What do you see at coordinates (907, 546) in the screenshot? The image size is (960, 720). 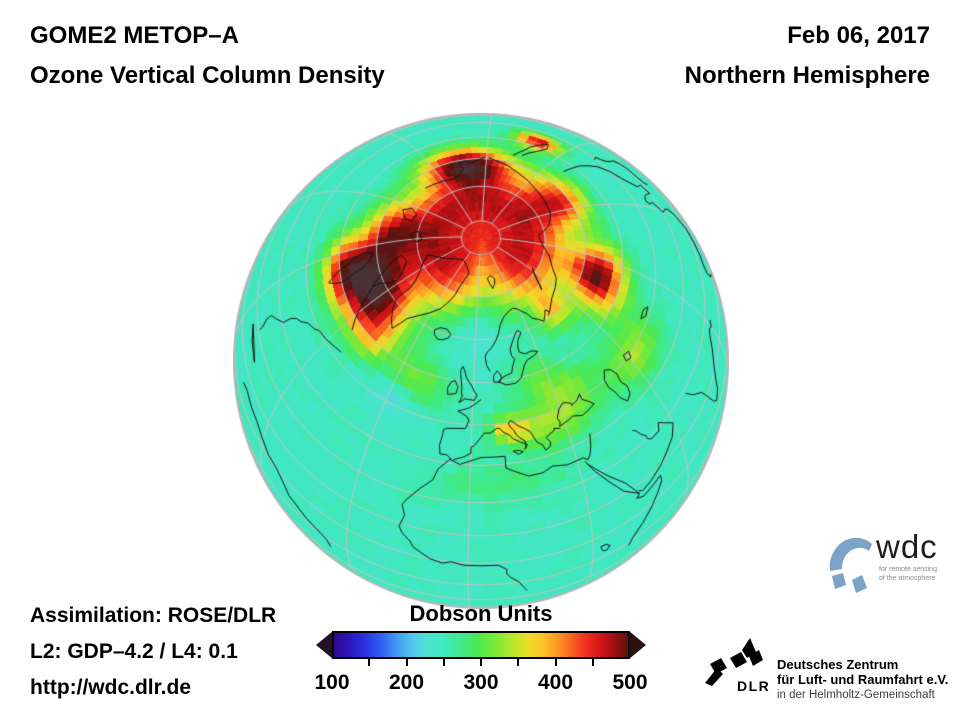 I see `wdc-logo-text: wdc` at bounding box center [907, 546].